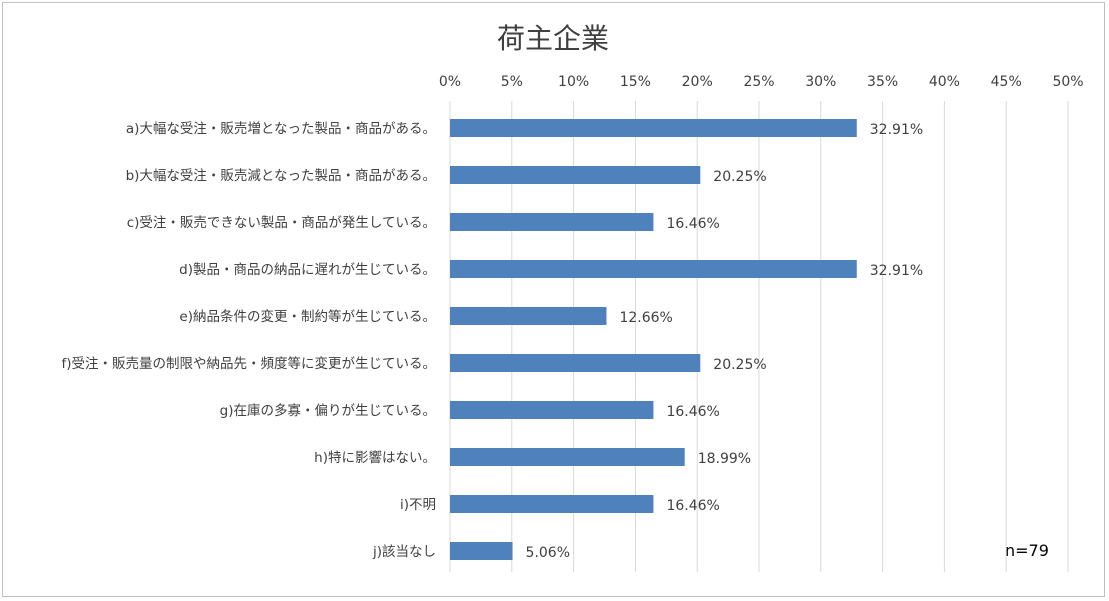 Image resolution: width=1109 pixels, height=601 pixels. What do you see at coordinates (697, 82) in the screenshot?
I see `x-tick-label: 20%` at bounding box center [697, 82].